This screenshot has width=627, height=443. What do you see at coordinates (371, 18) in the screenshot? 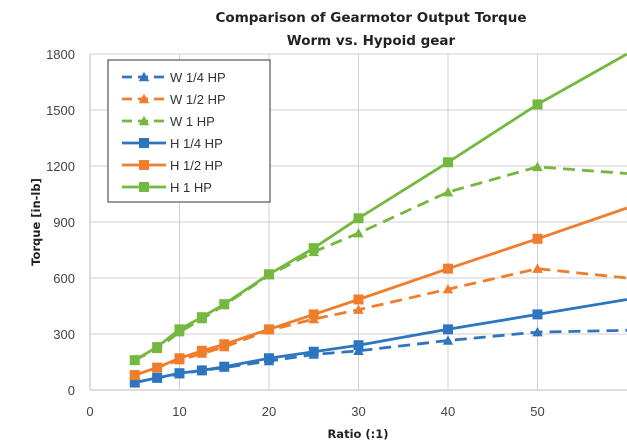
I see `chart-title: Comparison of Gearmotor Output Torque` at bounding box center [371, 18].